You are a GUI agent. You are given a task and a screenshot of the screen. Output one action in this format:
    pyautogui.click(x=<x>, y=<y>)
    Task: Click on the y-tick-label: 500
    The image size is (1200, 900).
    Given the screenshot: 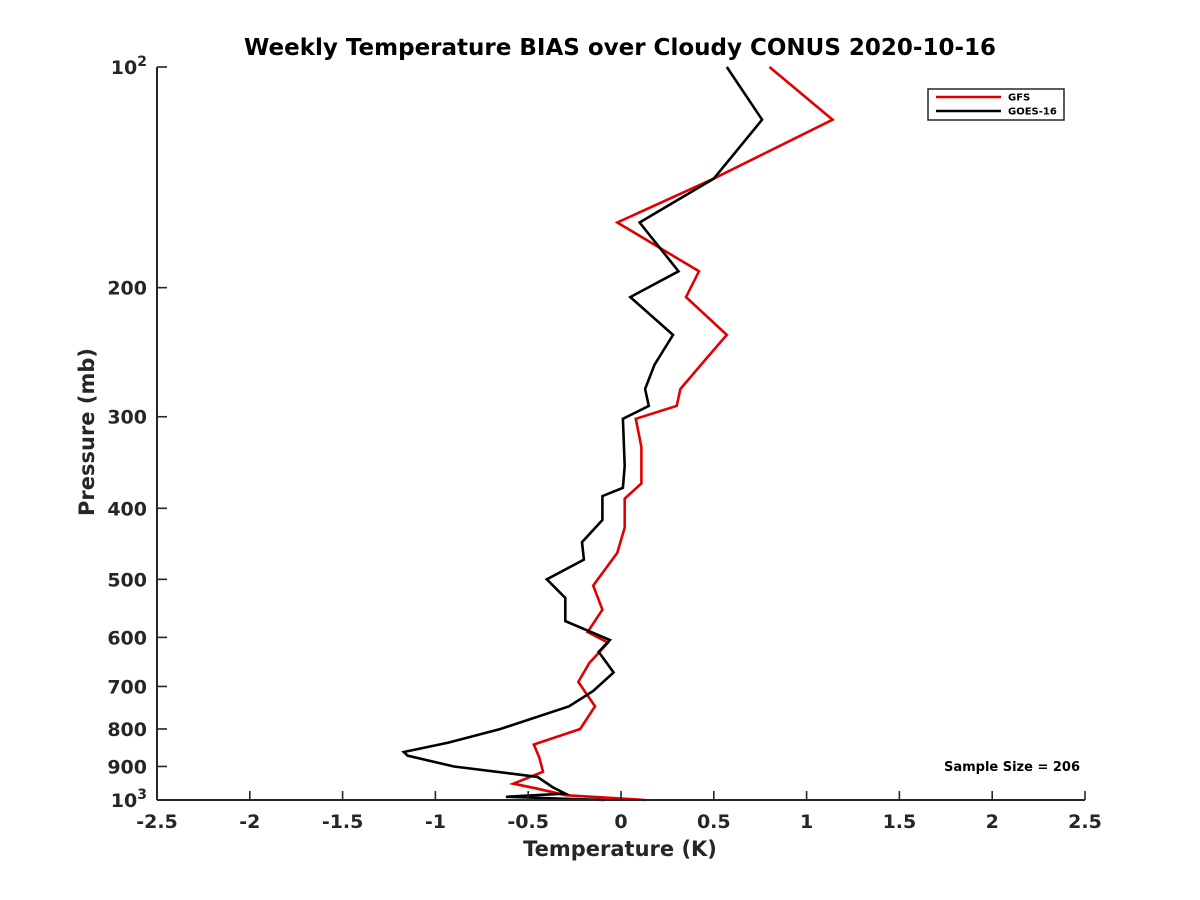 What is the action you would take?
    pyautogui.click(x=127, y=580)
    